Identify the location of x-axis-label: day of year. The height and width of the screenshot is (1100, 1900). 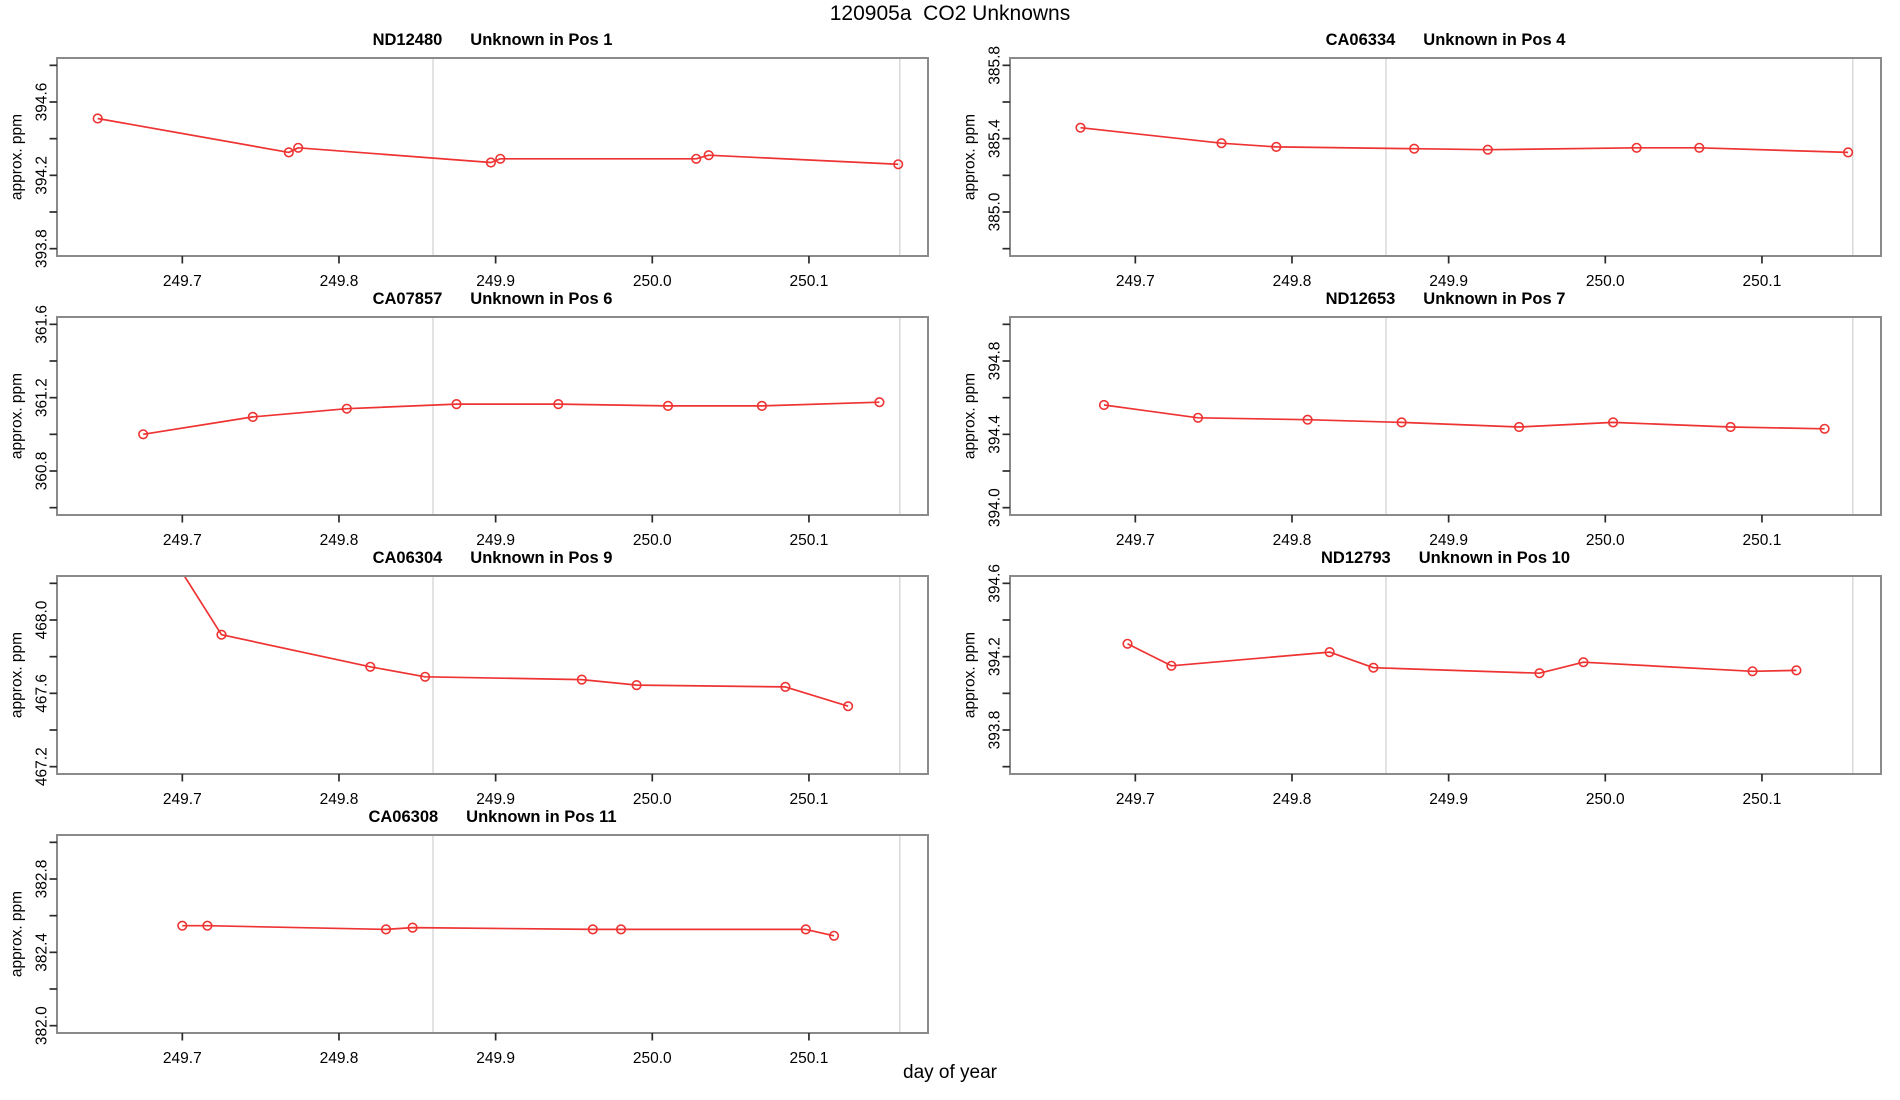
(950, 1072).